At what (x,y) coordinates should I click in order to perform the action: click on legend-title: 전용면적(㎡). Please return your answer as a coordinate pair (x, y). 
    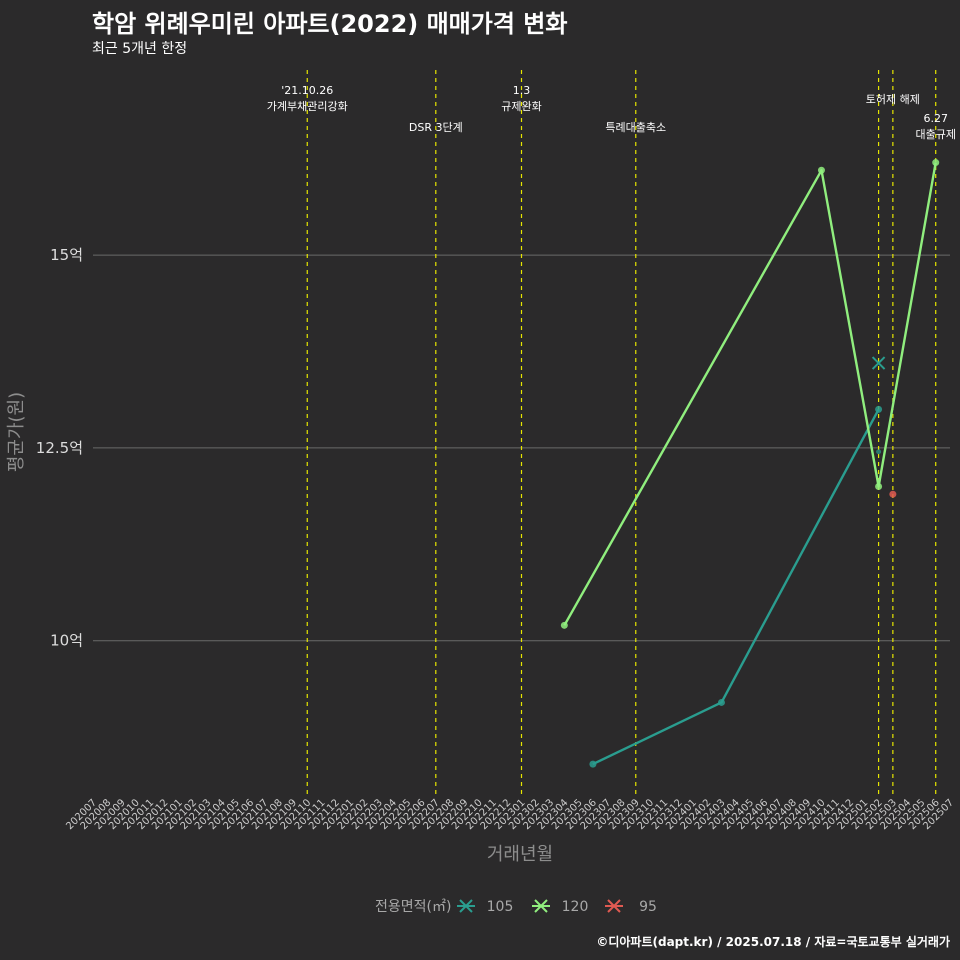
    Looking at the image, I should click on (413, 907).